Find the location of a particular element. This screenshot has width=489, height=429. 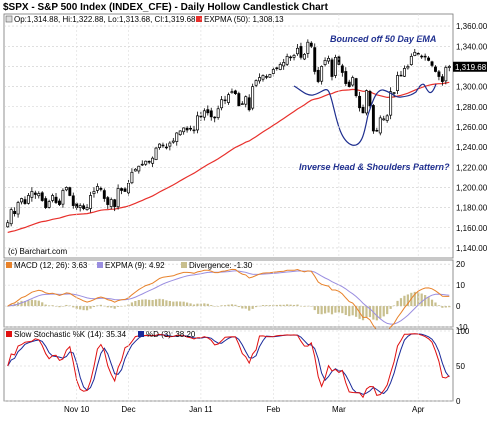

ema-legend-swatch is located at coordinates (199, 19).